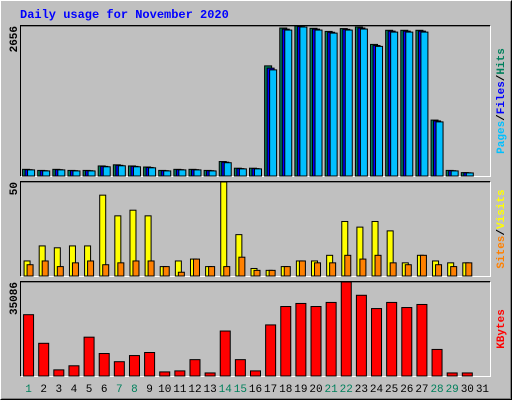  Describe the element at coordinates (502, 137) in the screenshot. I see `legend-entry: Pages` at that location.